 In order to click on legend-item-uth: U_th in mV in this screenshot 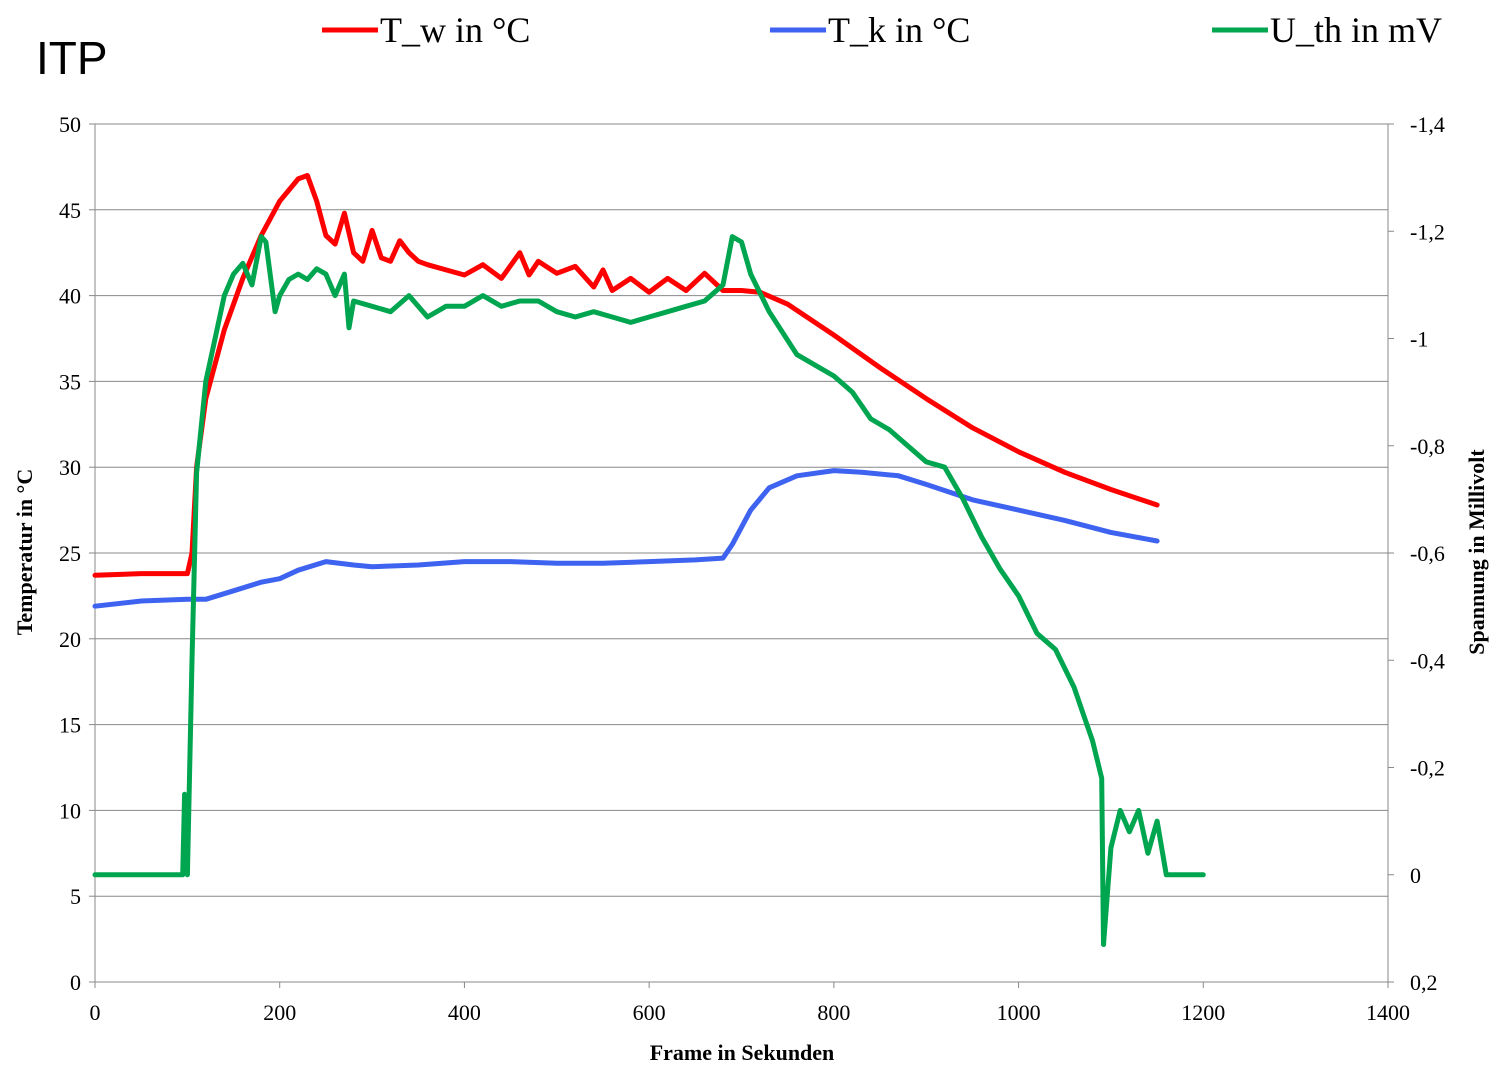, I will do `click(1327, 30)`.